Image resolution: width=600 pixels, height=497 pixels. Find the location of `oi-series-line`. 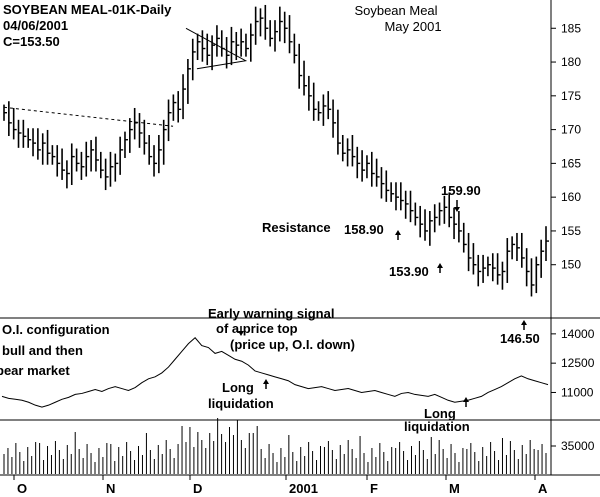

oi-series-line is located at coordinates (275, 372).